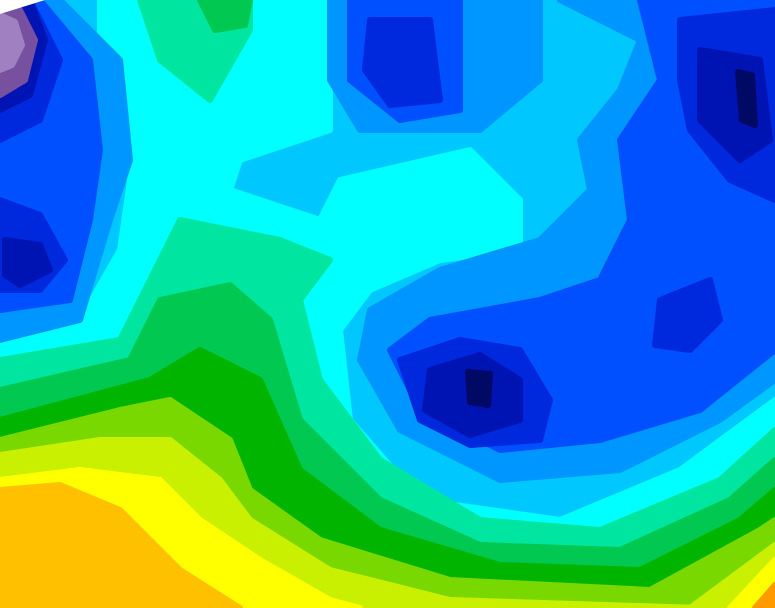 The width and height of the screenshot is (775, 608). Describe the element at coordinates (12, 42) in the screenshot. I see `contour-purple-light` at that location.